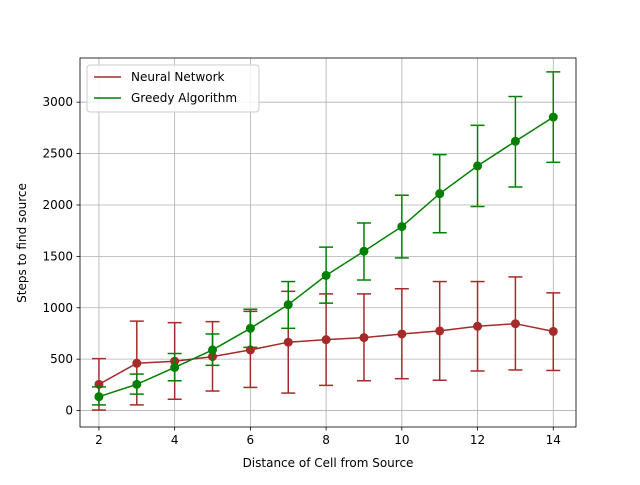 The width and height of the screenshot is (640, 485). I want to click on y-tick-label: 0, so click(69, 411).